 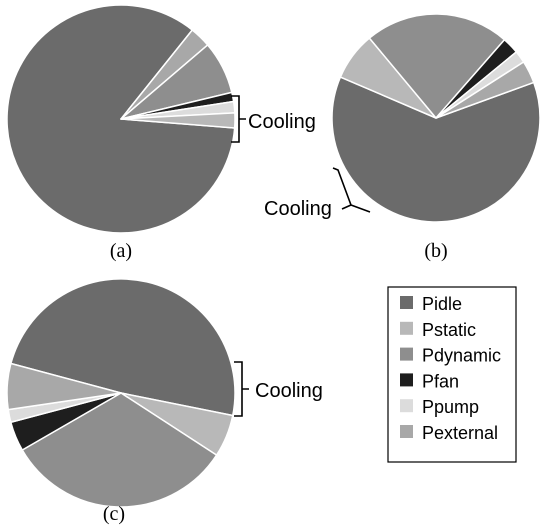 I want to click on pie-c-slice-pdynamic, so click(x=119, y=450).